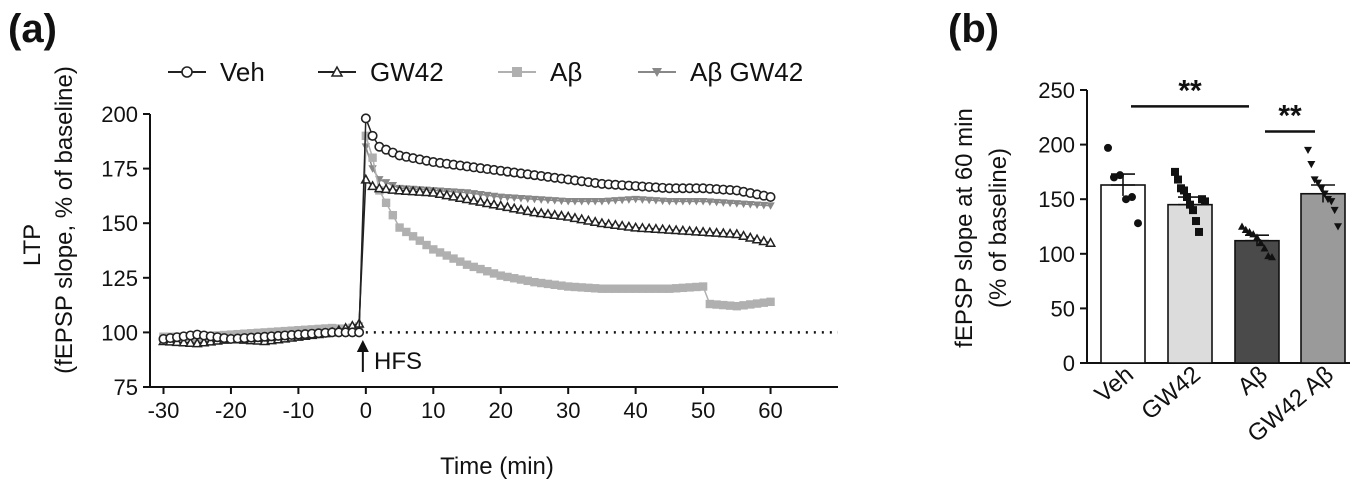  What do you see at coordinates (770, 410) in the screenshot?
I see `x-tick-label: 60` at bounding box center [770, 410].